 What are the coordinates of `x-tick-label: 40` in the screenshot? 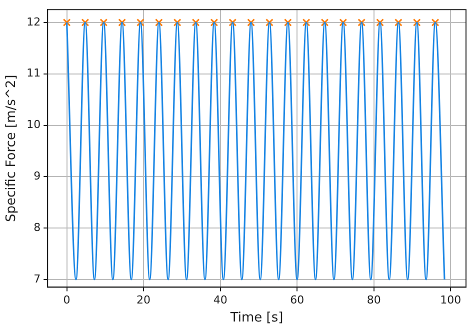 It's located at (220, 300).